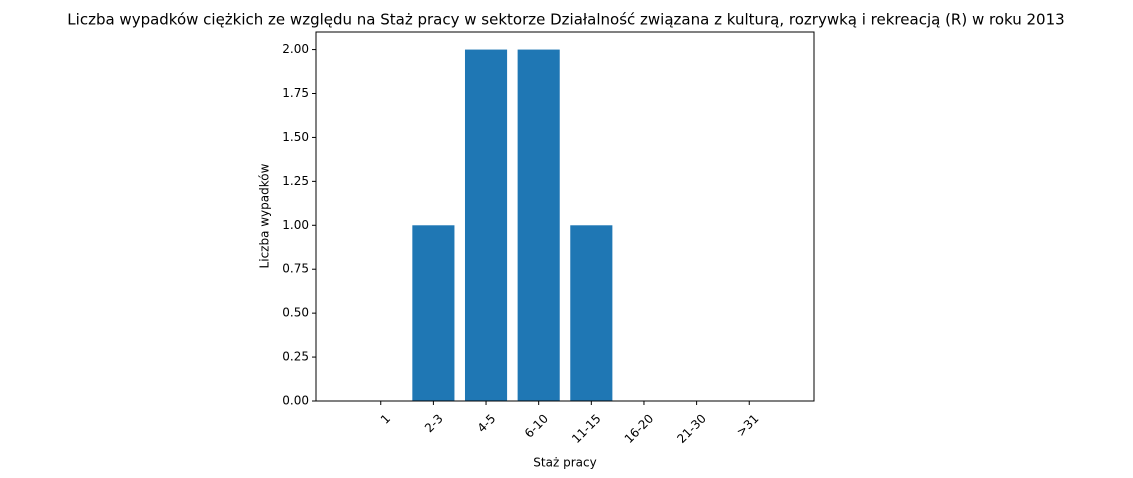 The width and height of the screenshot is (1133, 478). Describe the element at coordinates (748, 425) in the screenshot. I see `x-tick-label: >31` at that location.